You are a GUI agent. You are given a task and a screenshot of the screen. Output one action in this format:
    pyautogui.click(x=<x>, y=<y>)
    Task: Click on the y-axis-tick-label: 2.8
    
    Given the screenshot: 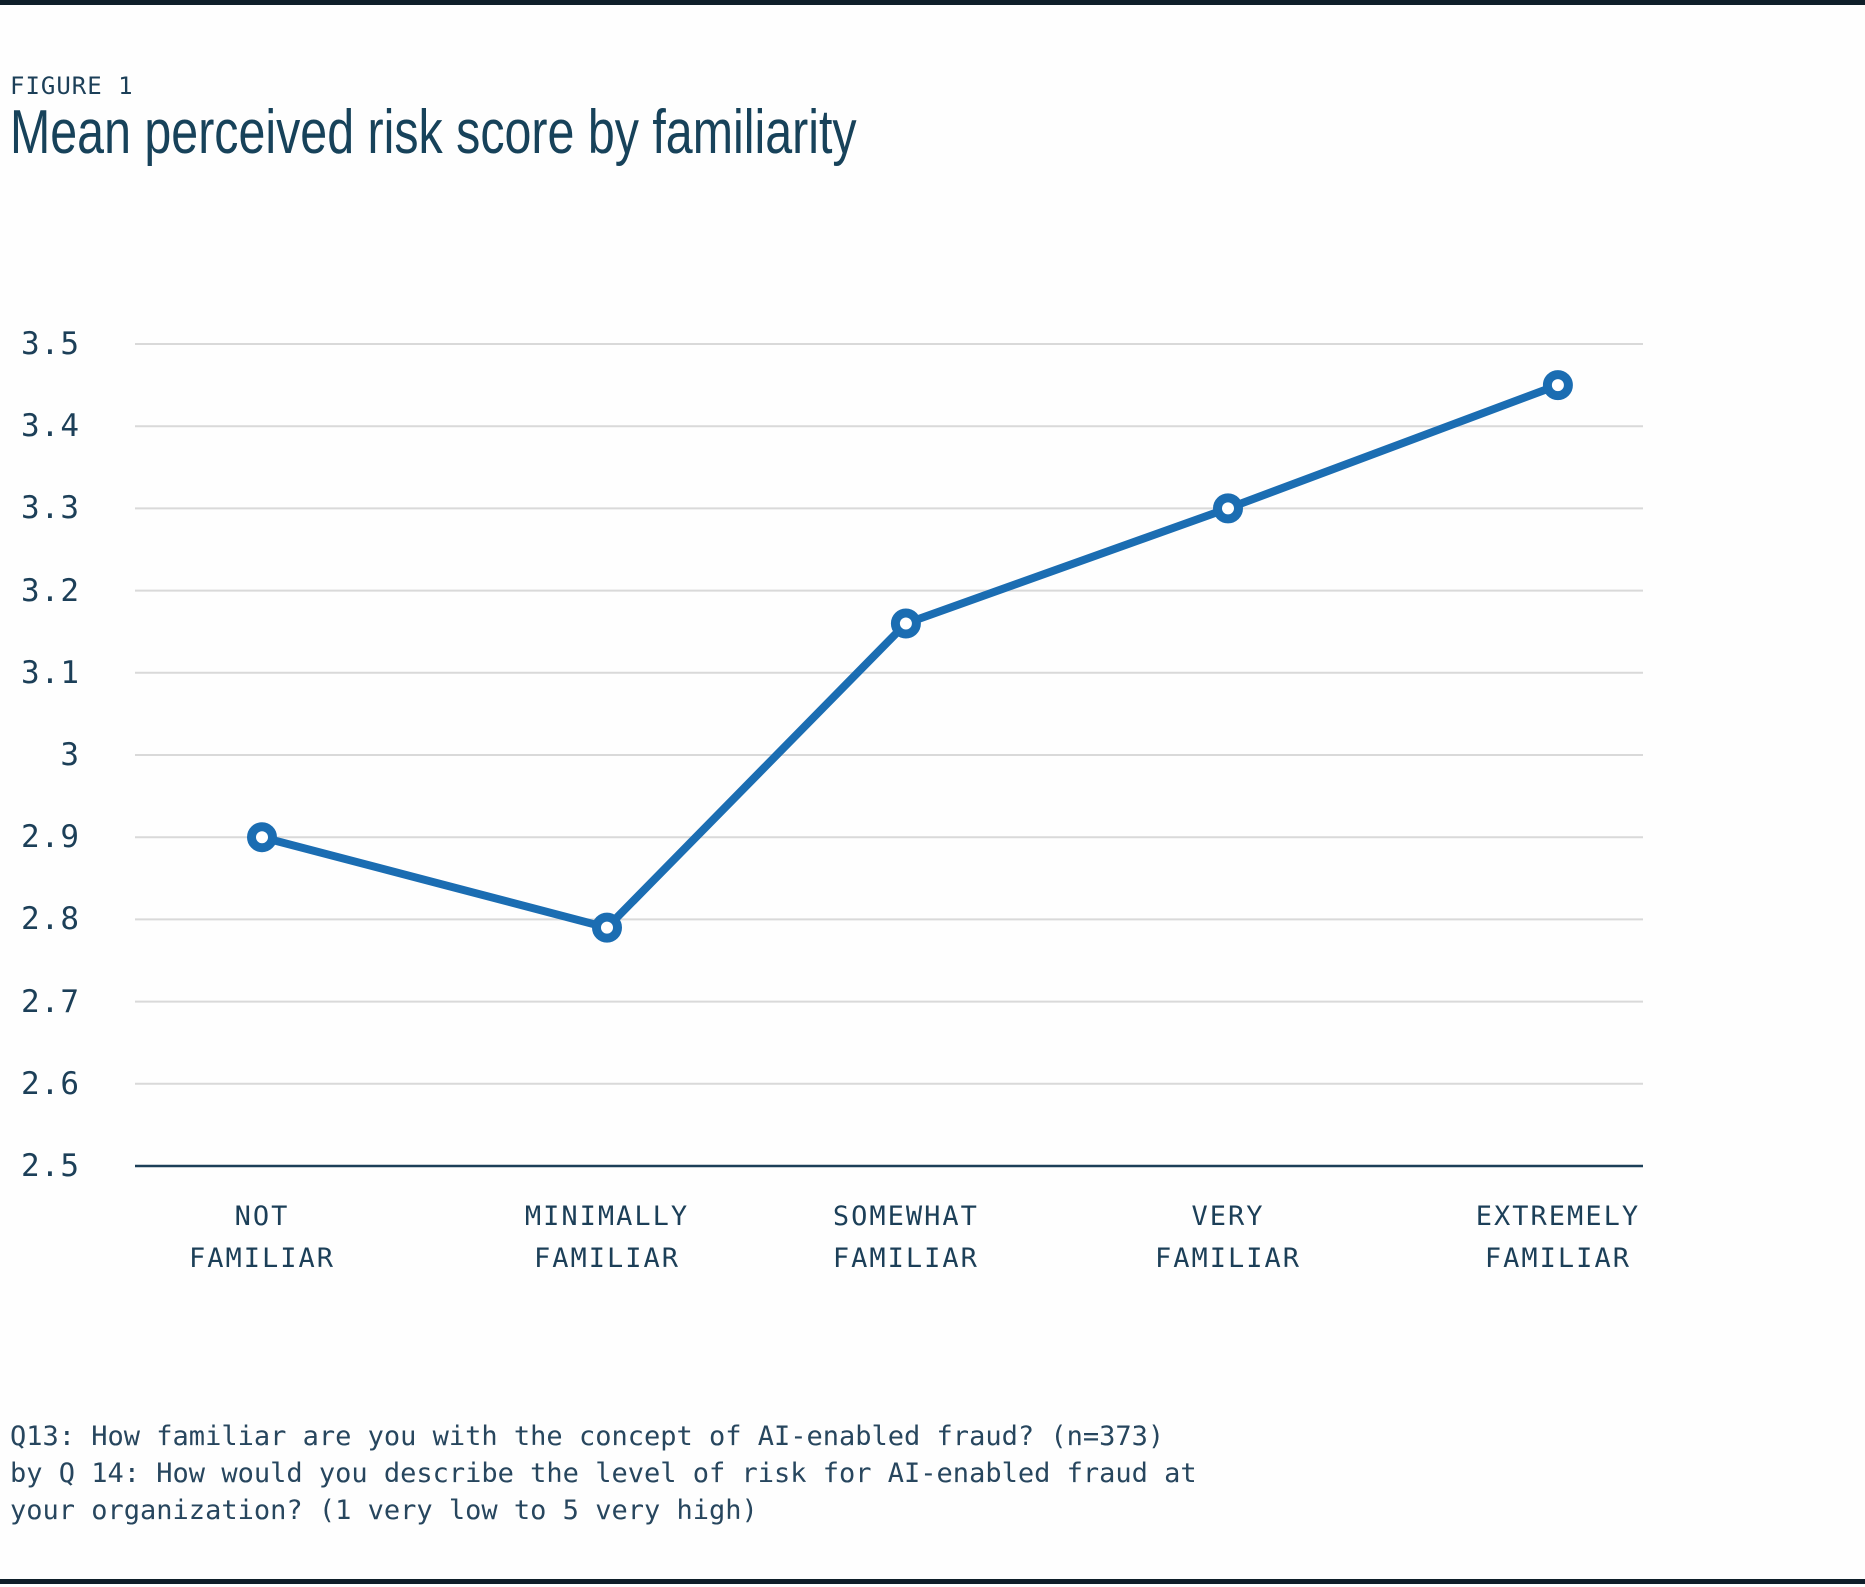 What is the action you would take?
    pyautogui.click(x=50, y=919)
    